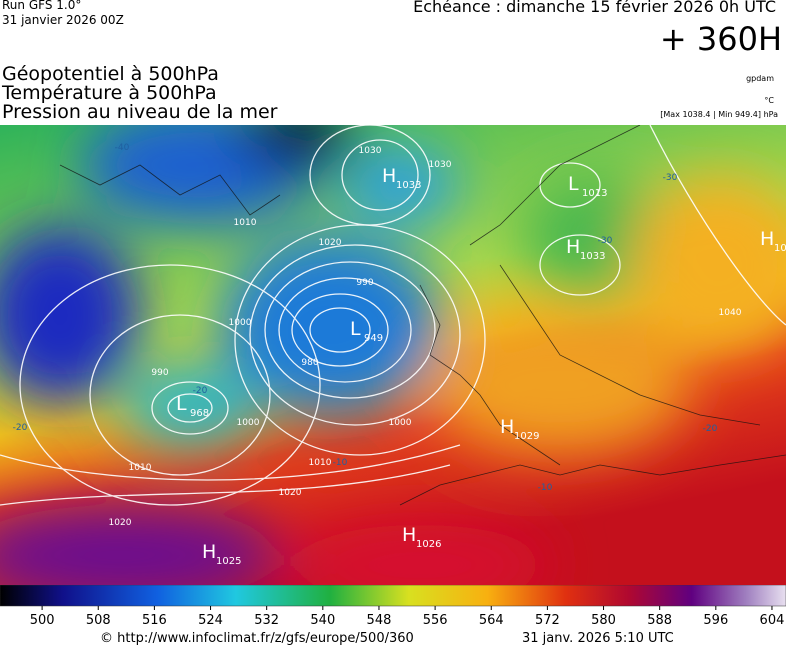 The image size is (786, 648). What do you see at coordinates (199, 413) in the screenshot?
I see `center-value: 968` at bounding box center [199, 413].